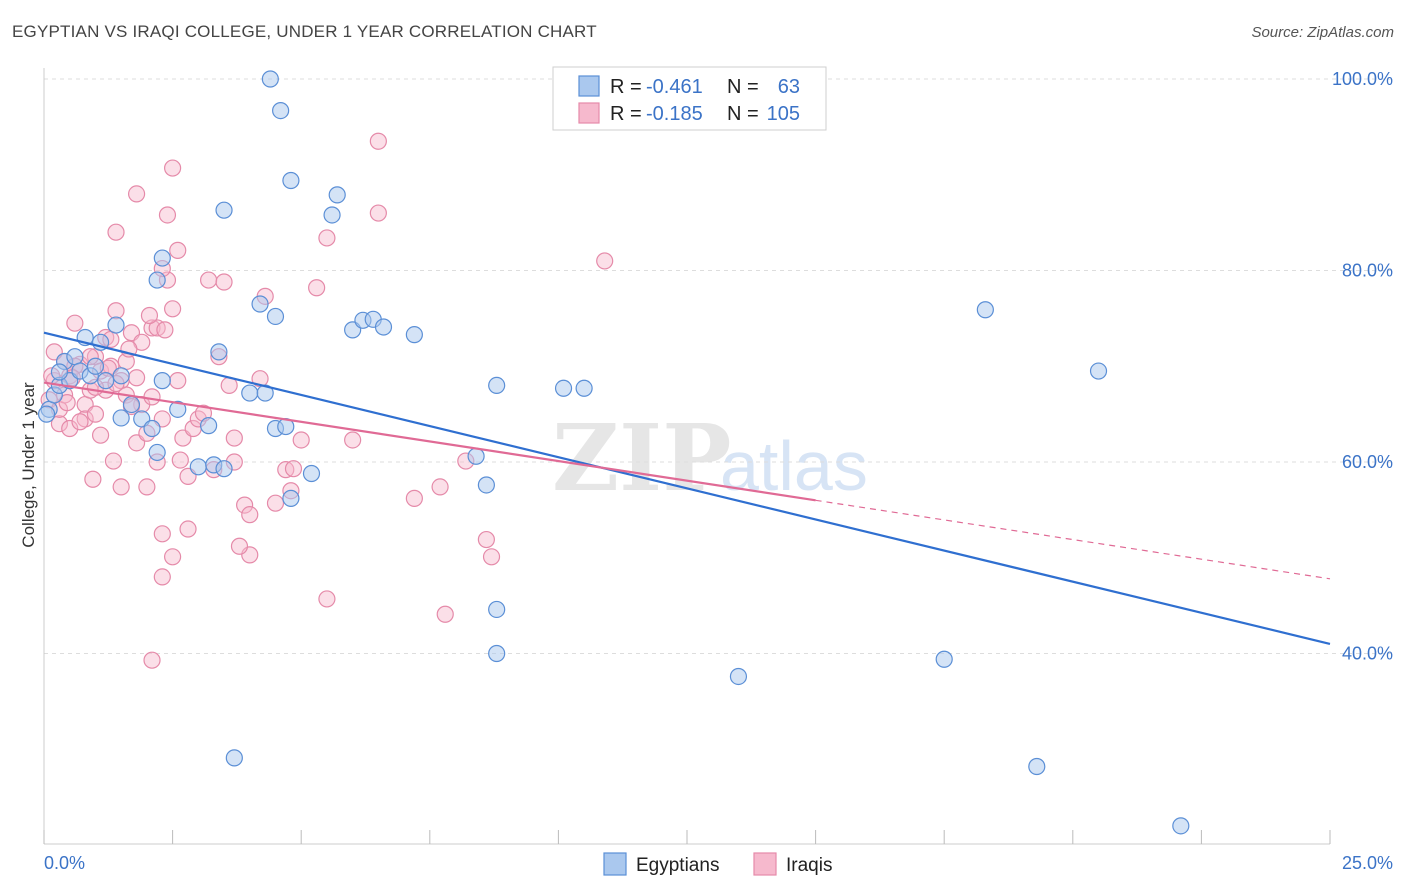 This screenshot has width=1406, height=892. I want to click on bottom-legend-swatch-egyptians, so click(615, 864).